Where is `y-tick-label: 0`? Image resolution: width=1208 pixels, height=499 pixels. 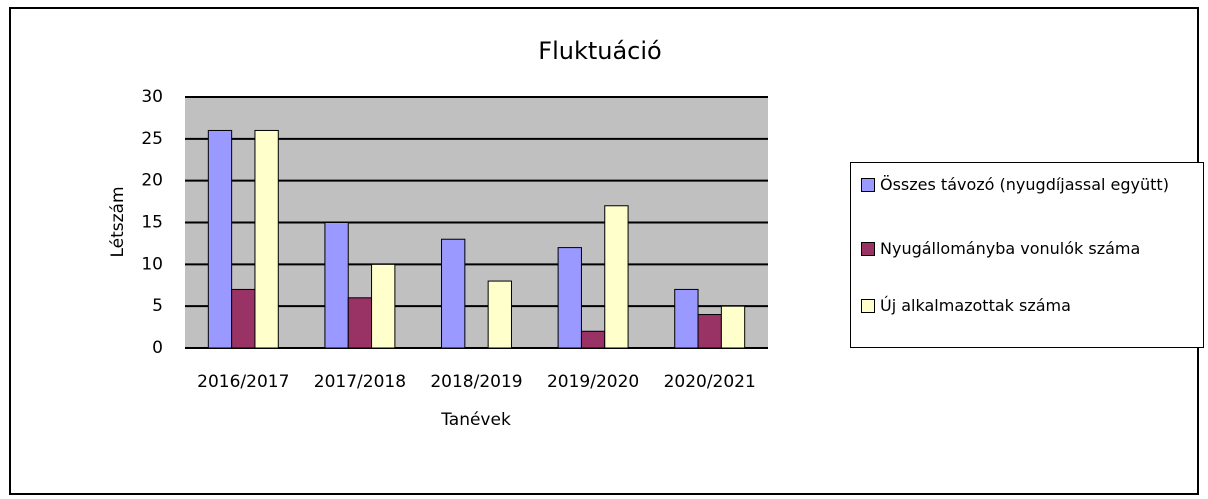
y-tick-label: 0 is located at coordinates (157, 348).